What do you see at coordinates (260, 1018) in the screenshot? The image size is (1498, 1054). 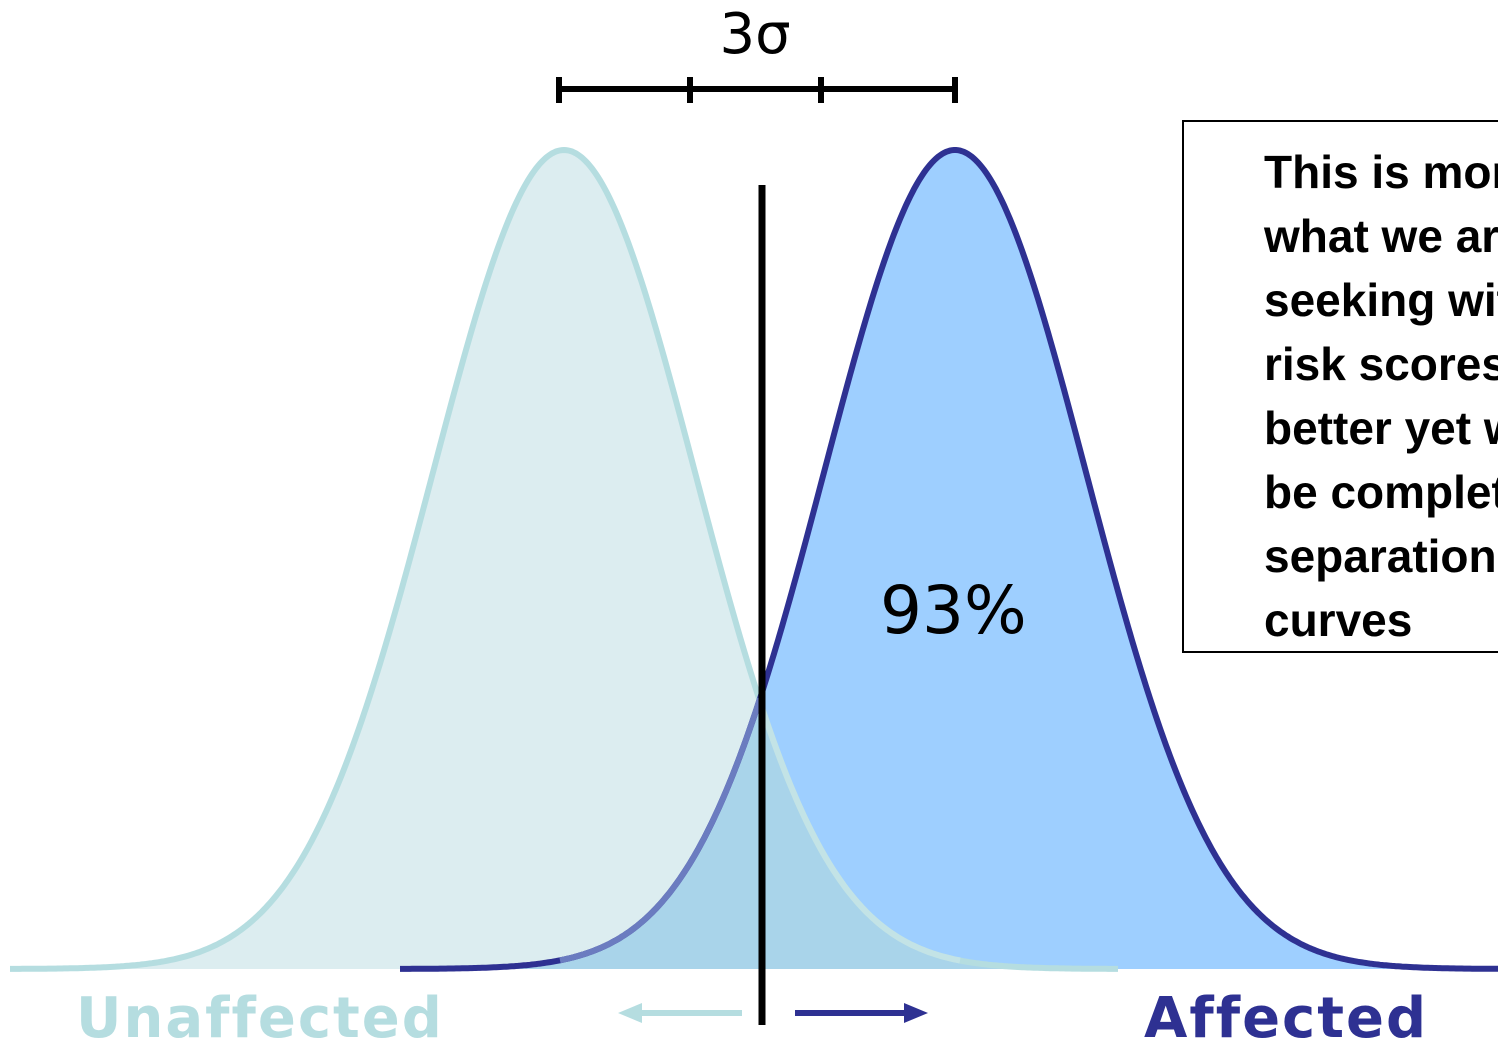 I see `unaffected-label: Unaffected` at bounding box center [260, 1018].